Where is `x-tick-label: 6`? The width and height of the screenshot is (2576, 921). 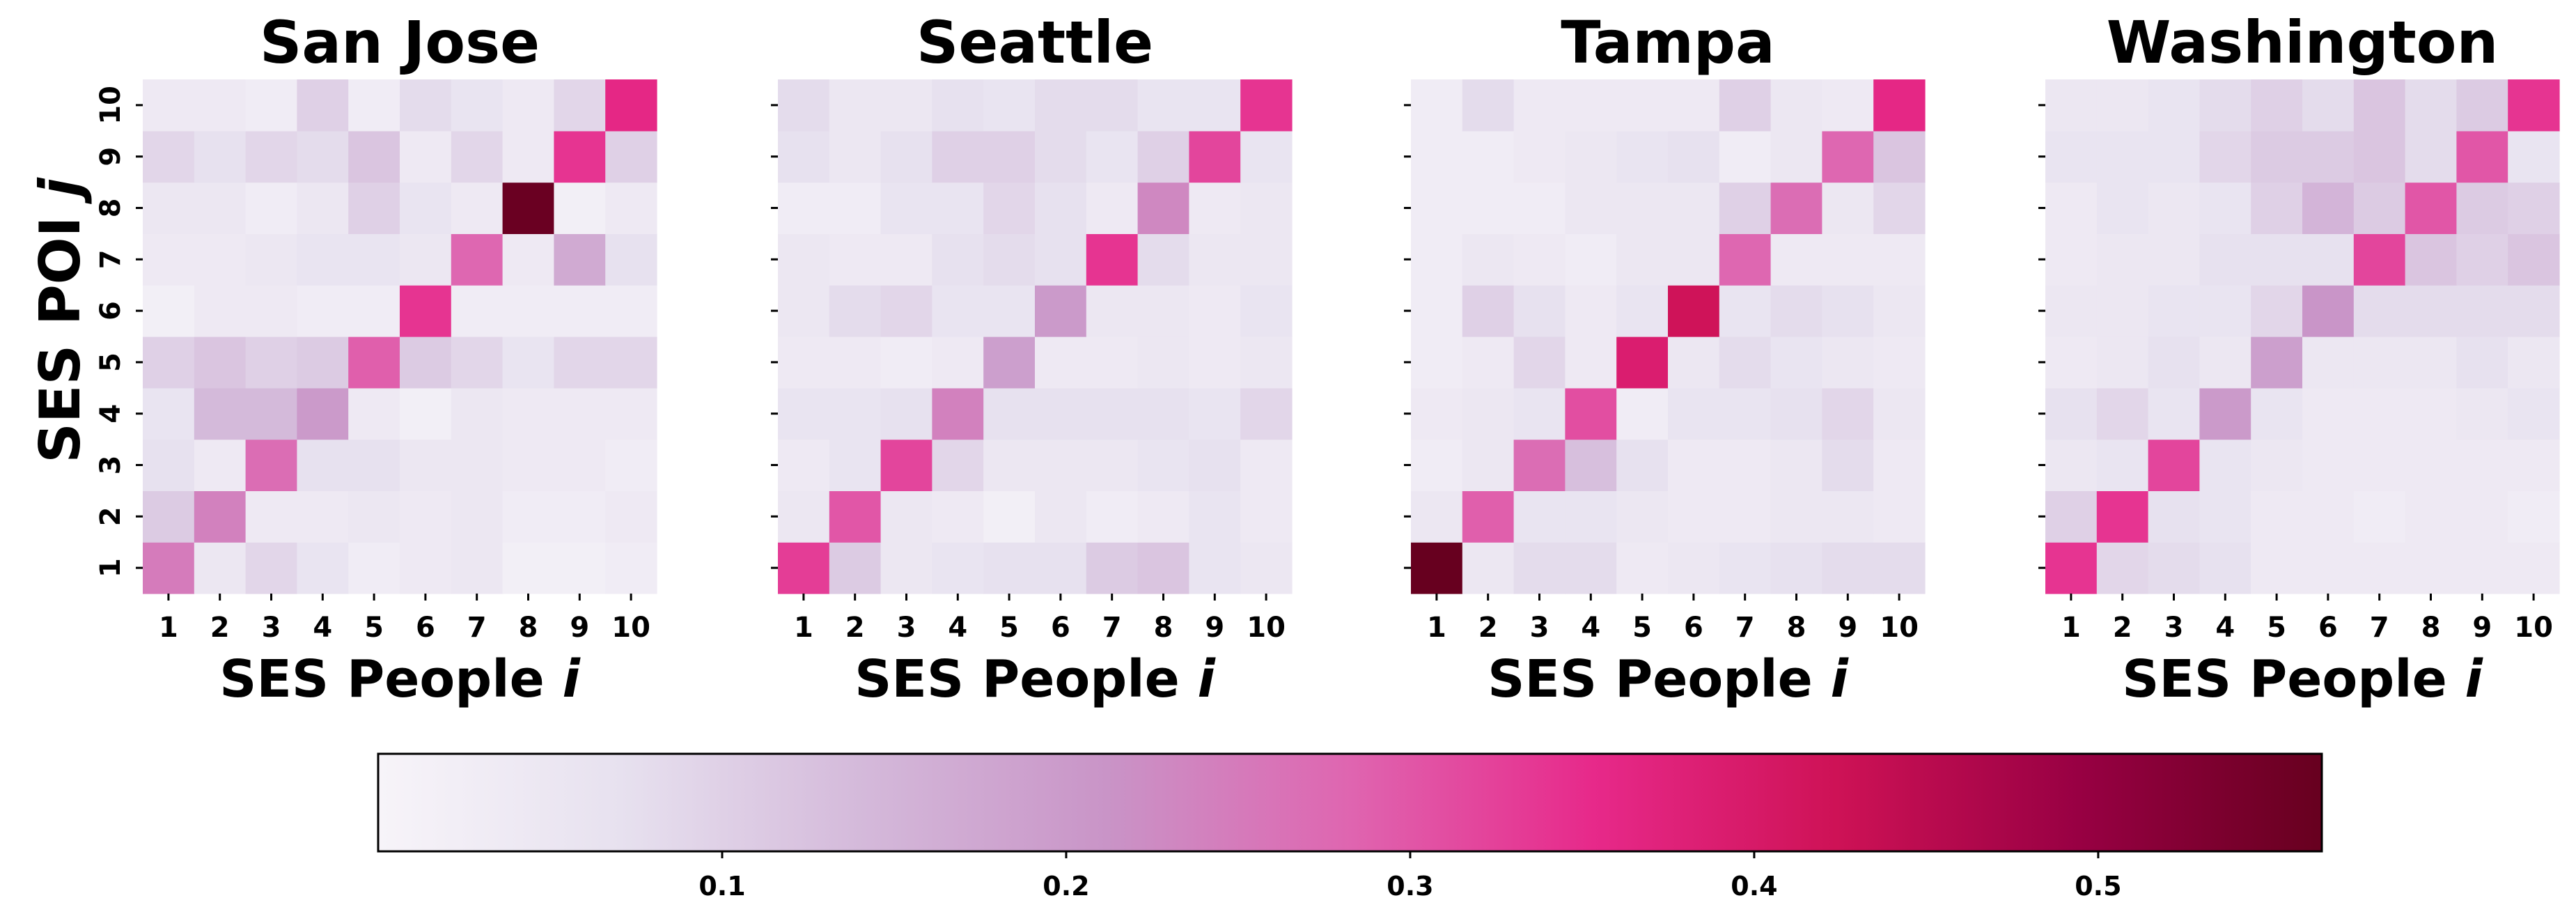 x-tick-label: 6 is located at coordinates (426, 628).